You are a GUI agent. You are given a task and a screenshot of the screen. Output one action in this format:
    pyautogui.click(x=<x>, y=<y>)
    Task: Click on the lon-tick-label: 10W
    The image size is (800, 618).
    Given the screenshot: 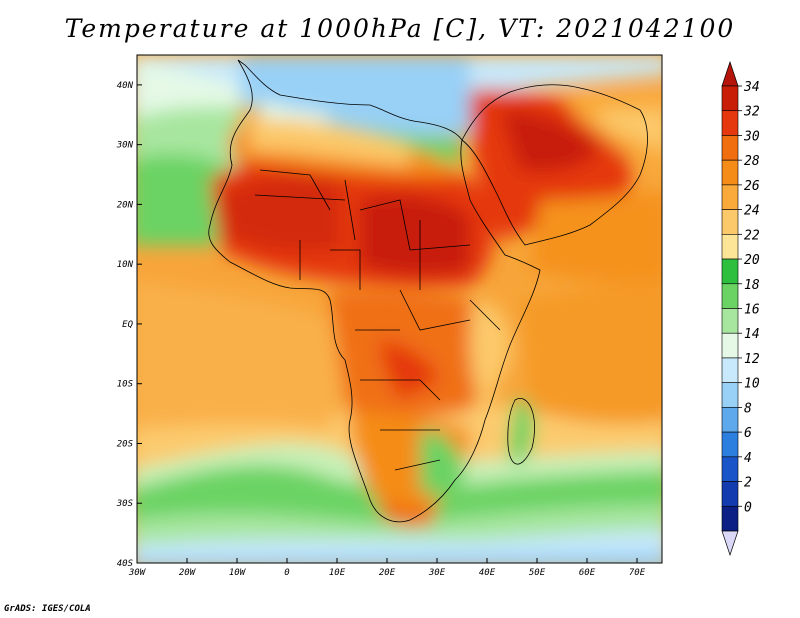 What is the action you would take?
    pyautogui.click(x=238, y=573)
    